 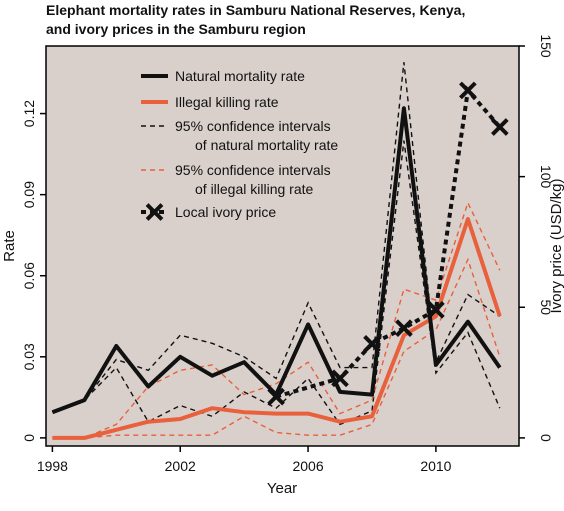 I want to click on y-axis-title: Rate, so click(x=9, y=246).